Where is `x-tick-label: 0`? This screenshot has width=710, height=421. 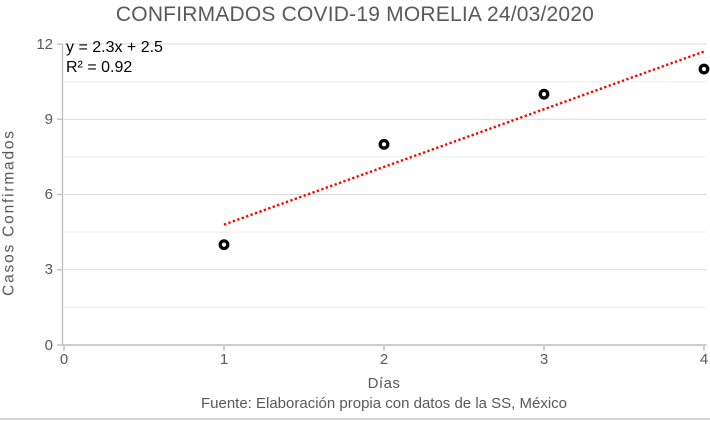 x-tick-label: 0 is located at coordinates (64, 359).